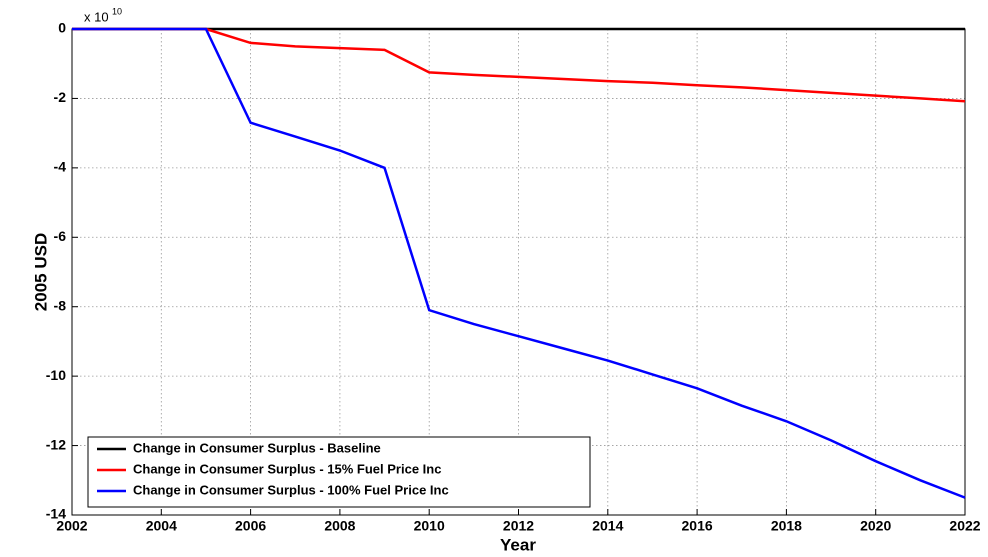  I want to click on x-tick-label: 2012, so click(518, 526).